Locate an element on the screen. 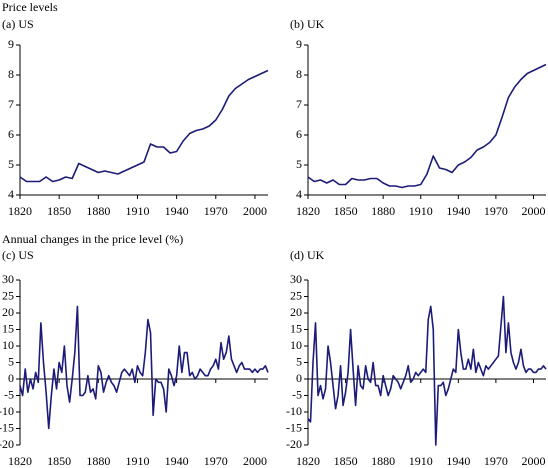 Image resolution: width=548 pixels, height=468 pixels. panel-title: (b) UK is located at coordinates (307, 24).